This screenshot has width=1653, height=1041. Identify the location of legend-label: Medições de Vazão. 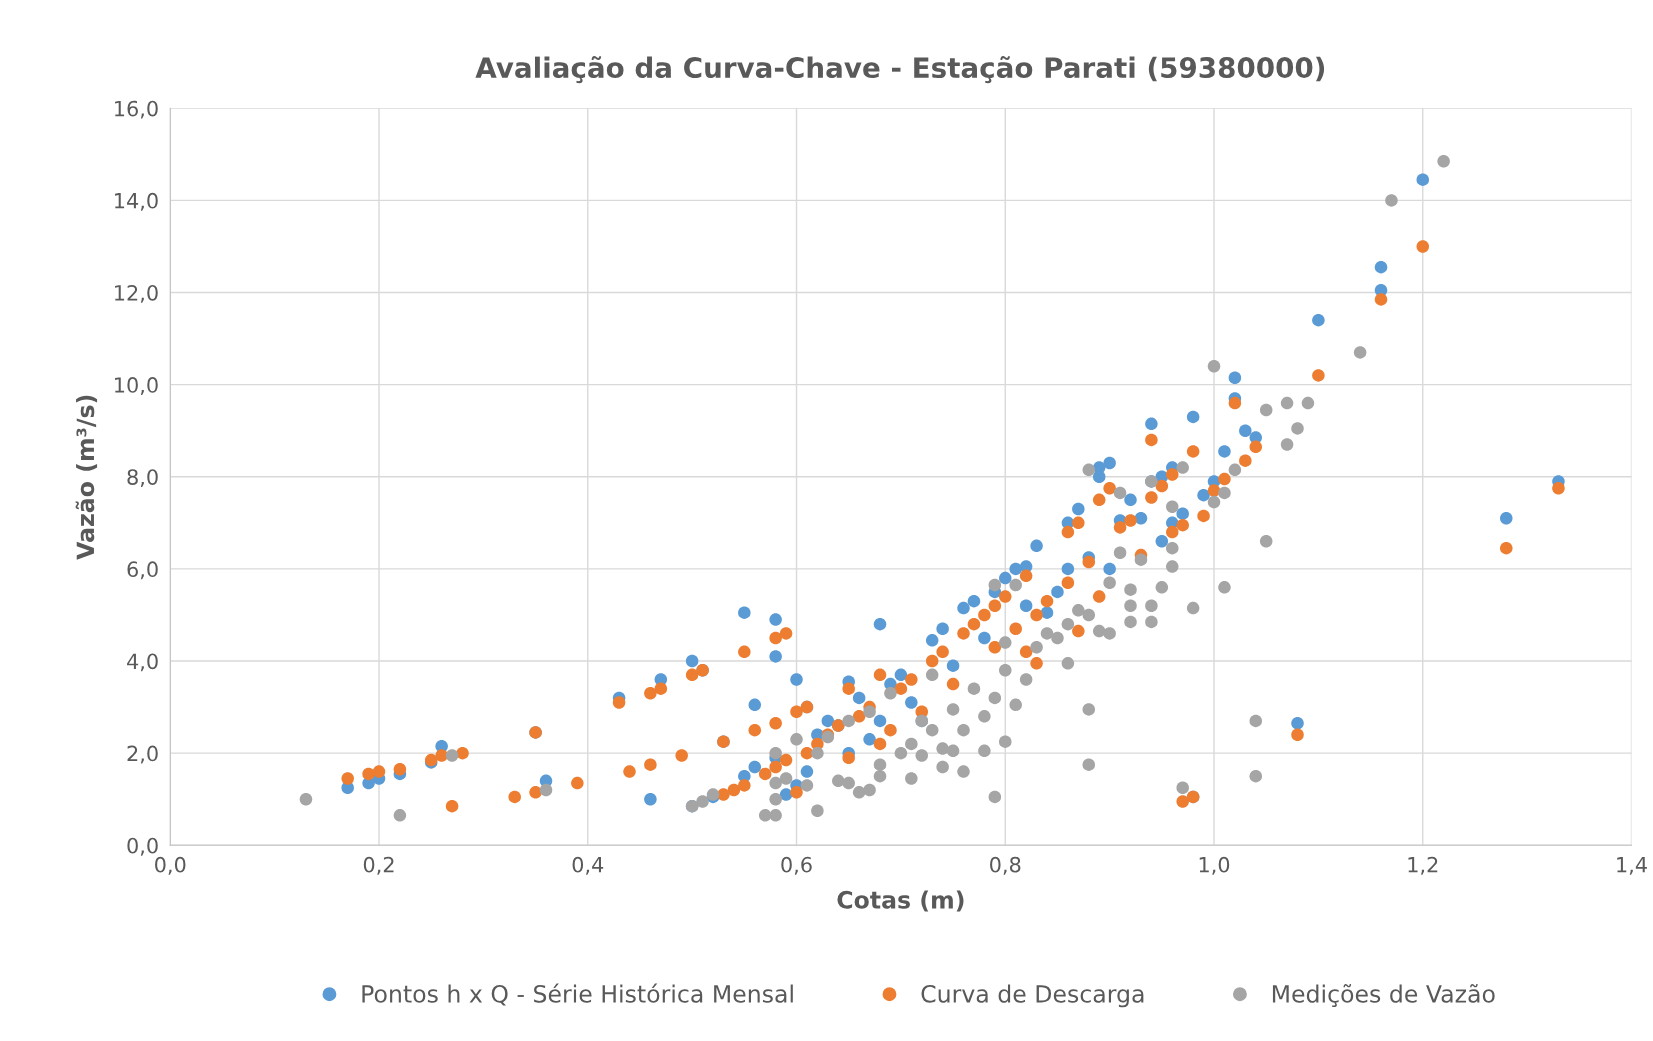
(1383, 995).